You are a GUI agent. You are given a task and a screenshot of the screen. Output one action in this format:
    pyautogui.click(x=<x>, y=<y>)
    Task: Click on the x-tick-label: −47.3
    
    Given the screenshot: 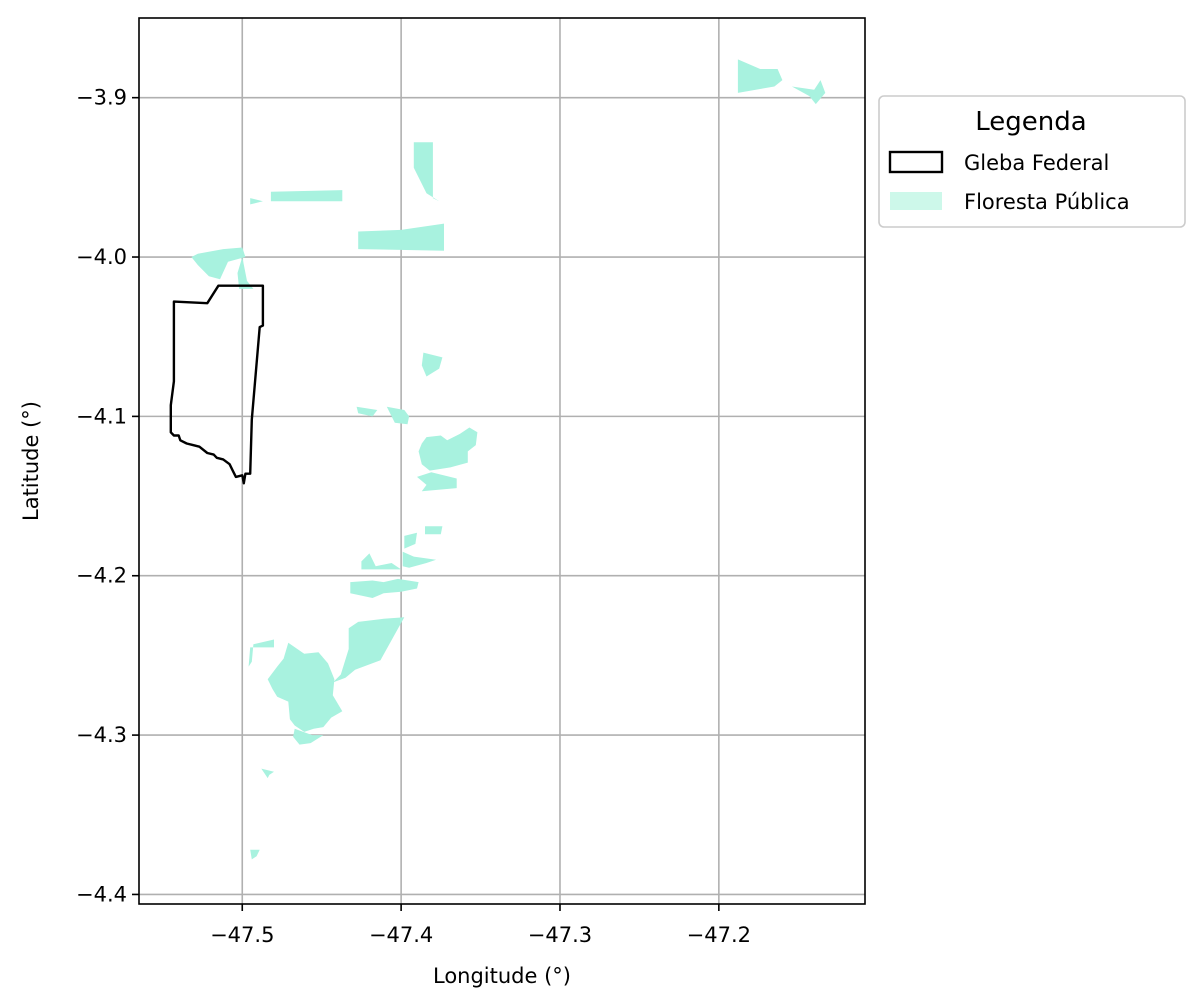 What is the action you would take?
    pyautogui.click(x=560, y=935)
    